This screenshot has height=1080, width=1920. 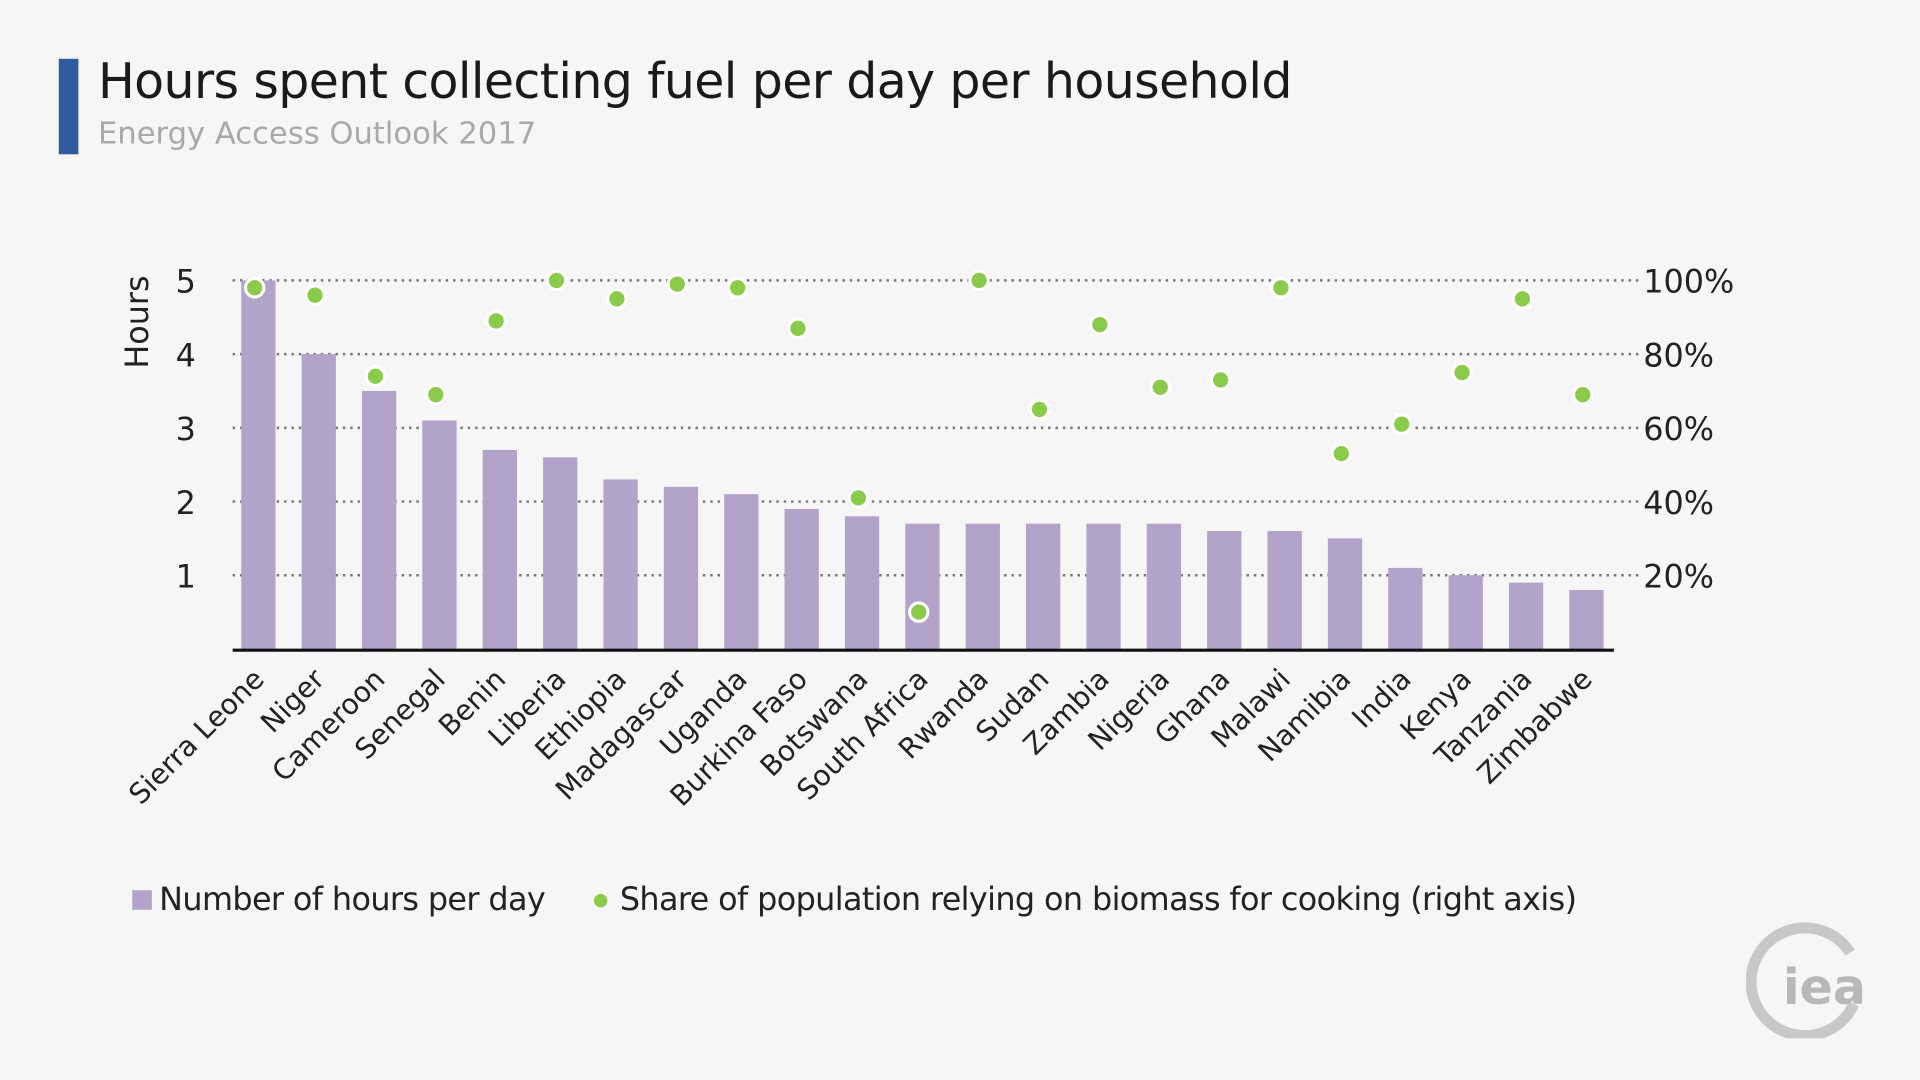 I want to click on y-tick-label: 5, so click(x=186, y=282).